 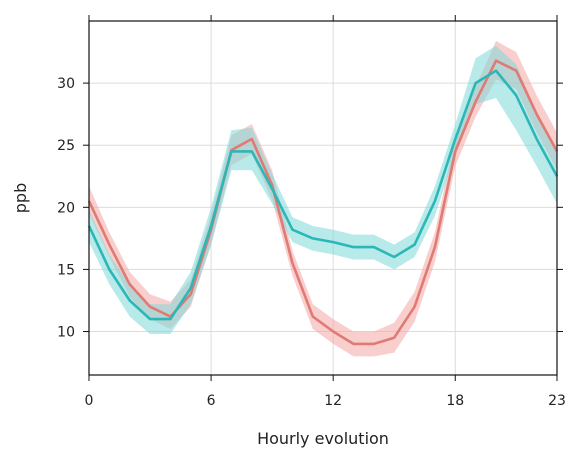 What do you see at coordinates (455, 401) in the screenshot?
I see `x-tick-label: 18` at bounding box center [455, 401].